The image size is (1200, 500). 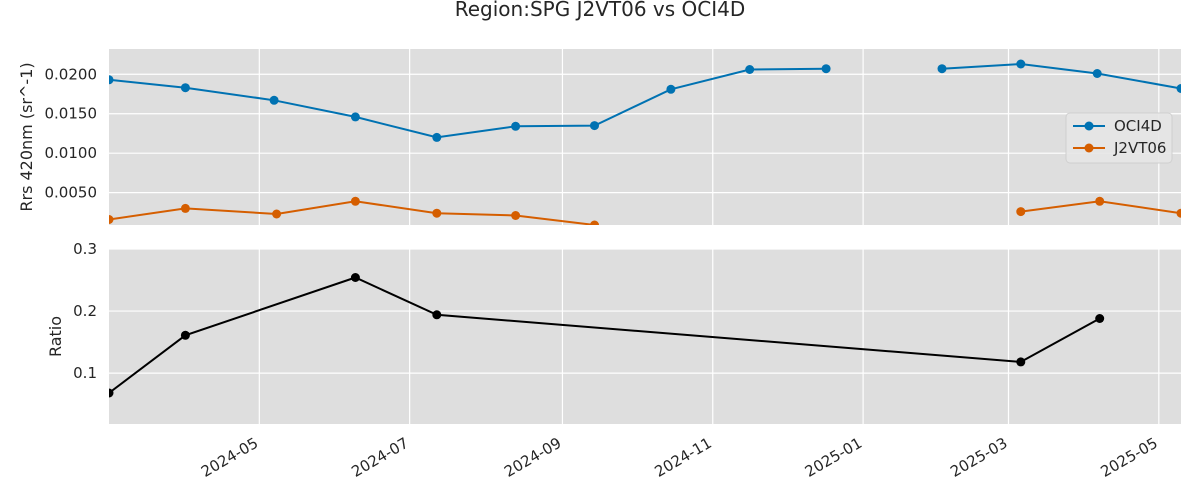 What do you see at coordinates (1089, 148) in the screenshot?
I see `legend-marker-j2vt06` at bounding box center [1089, 148].